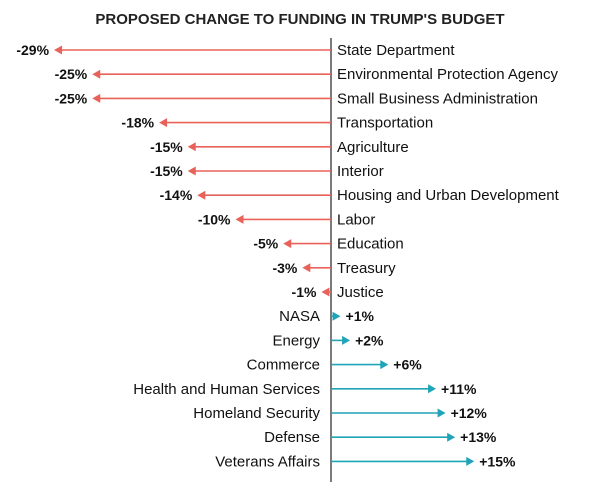 Image resolution: width=600 pixels, height=492 pixels. What do you see at coordinates (292, 437) in the screenshot?
I see `category-label: Defense` at bounding box center [292, 437].